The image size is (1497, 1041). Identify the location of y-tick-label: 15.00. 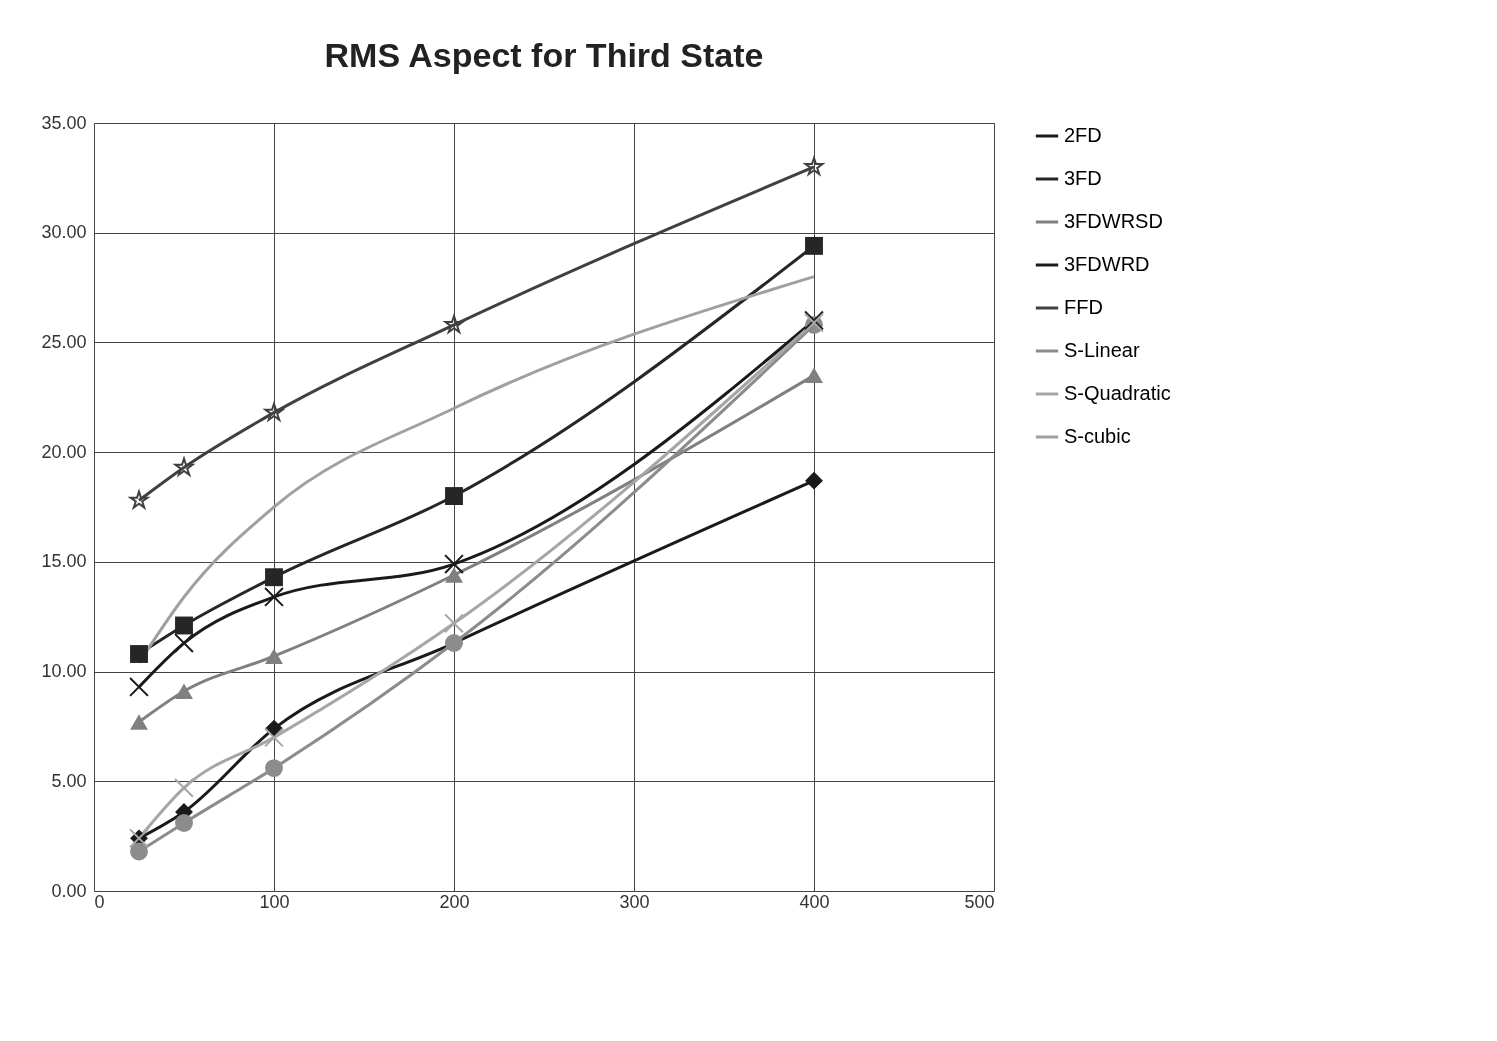
(64, 561).